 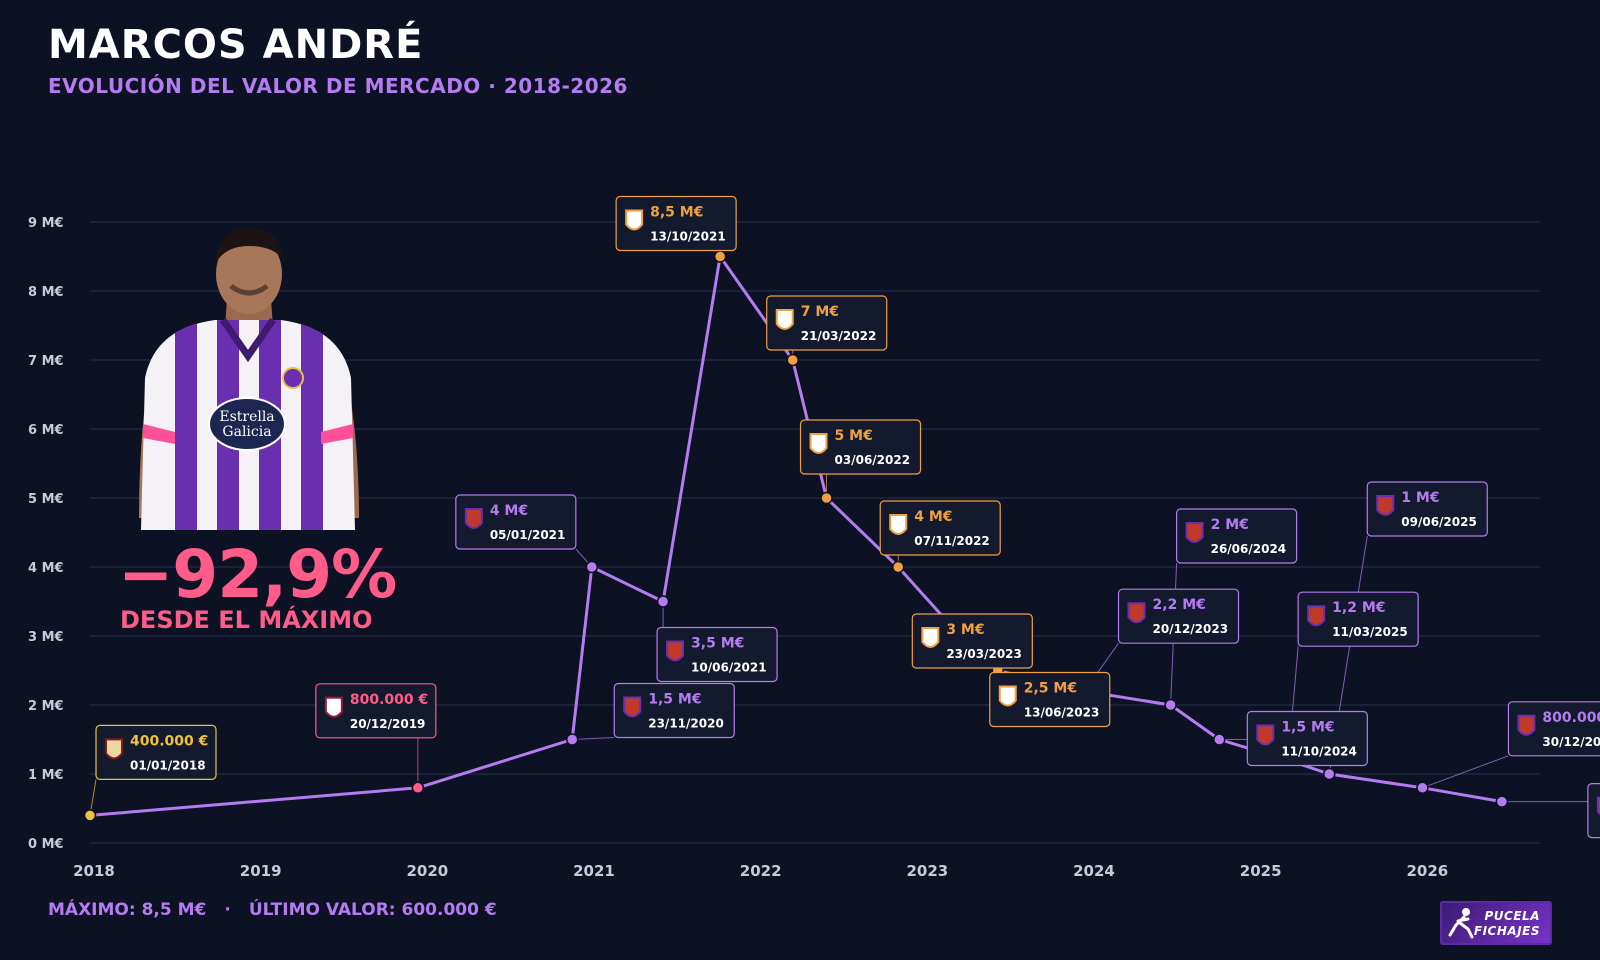 I want to click on footer-max: MÁXIMO: 8,5 M€, so click(x=127, y=910).